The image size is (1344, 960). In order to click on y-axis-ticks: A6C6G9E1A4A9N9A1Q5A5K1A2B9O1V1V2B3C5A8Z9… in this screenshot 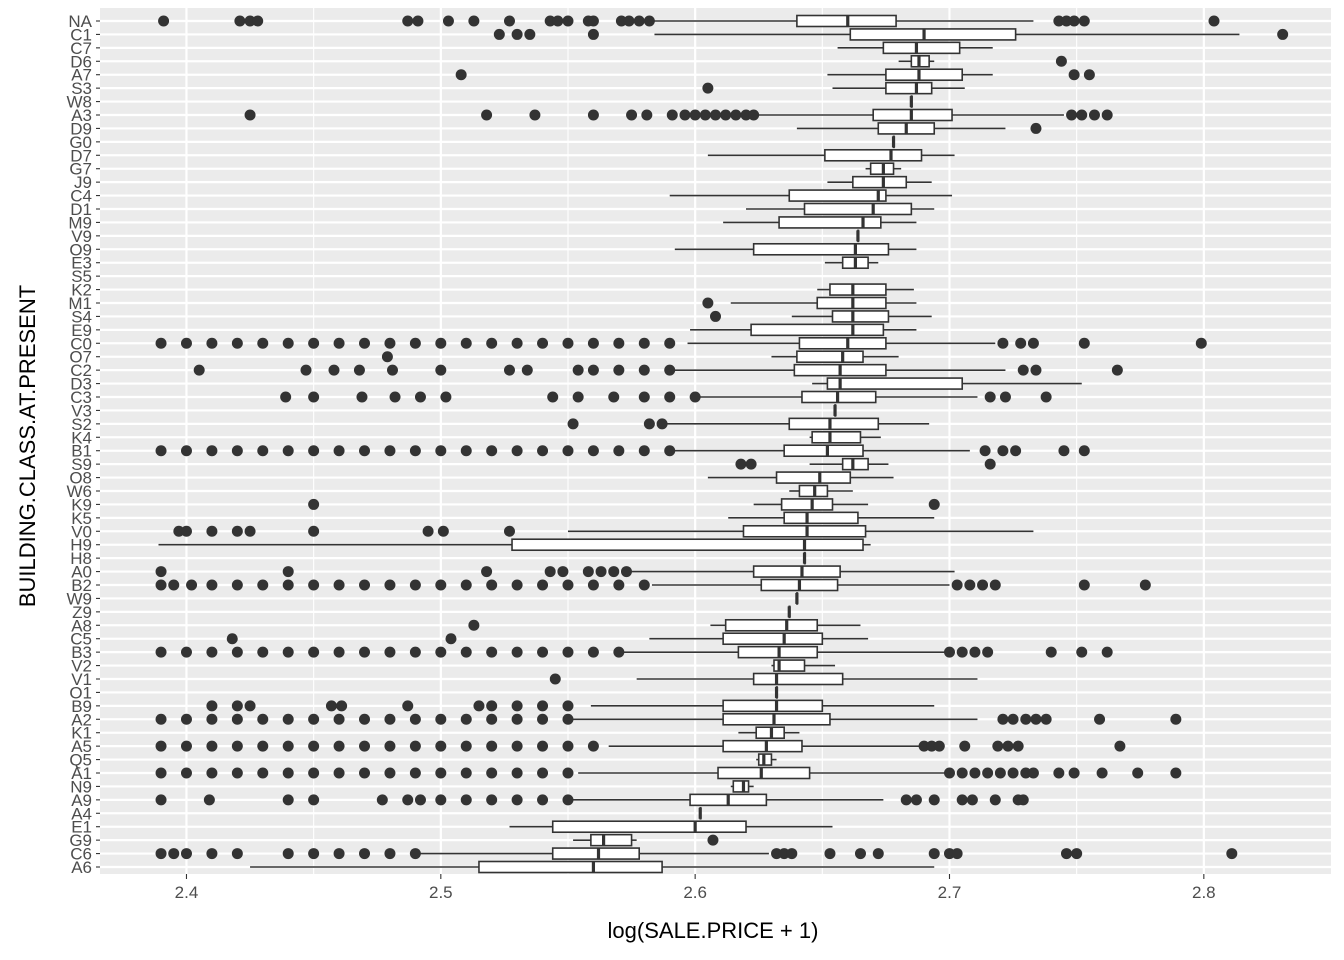, I will do `click(83, 444)`.